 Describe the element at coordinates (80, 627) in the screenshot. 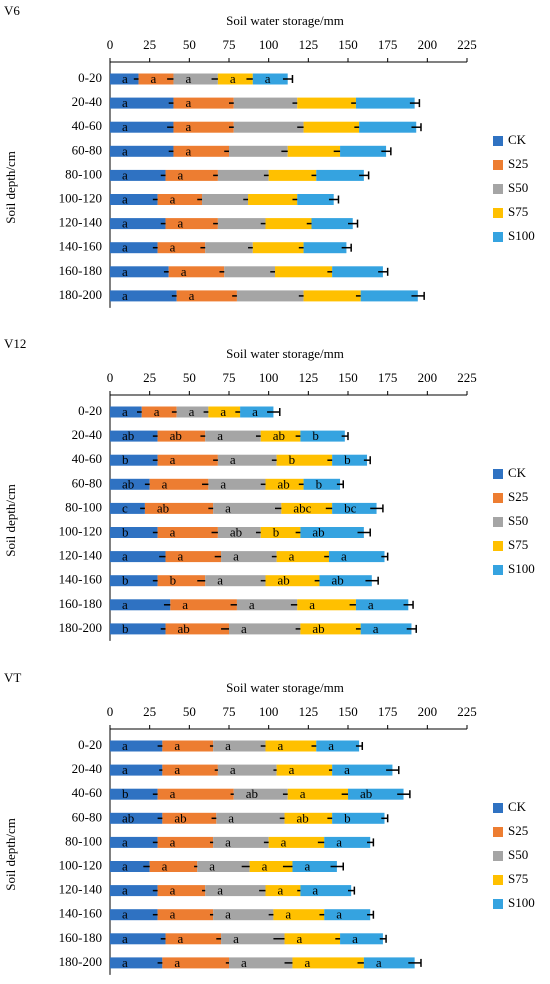

I see `y-tick-label: 180-200` at that location.